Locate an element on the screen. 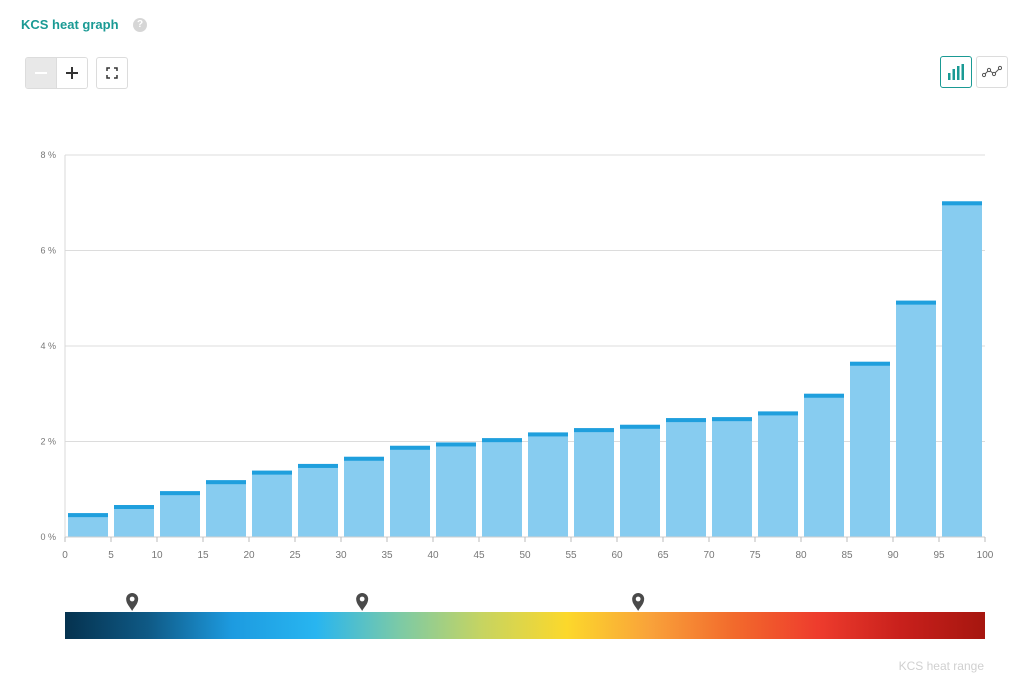 The width and height of the screenshot is (1024, 689). page-title: KCS heat graph is located at coordinates (70, 24).